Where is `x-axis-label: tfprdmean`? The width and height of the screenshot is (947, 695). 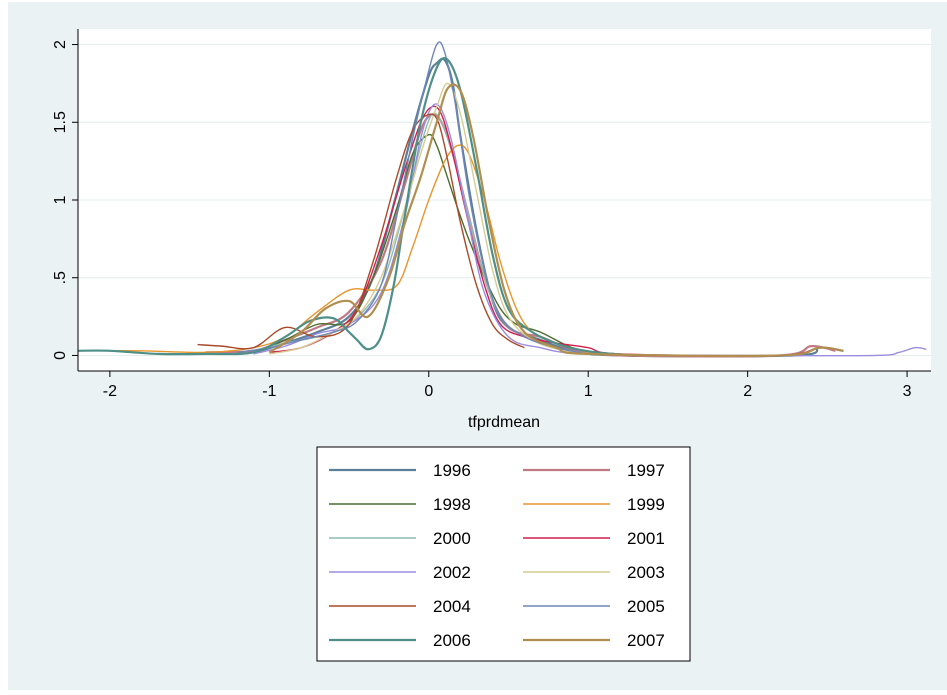
x-axis-label: tfprdmean is located at coordinates (504, 422).